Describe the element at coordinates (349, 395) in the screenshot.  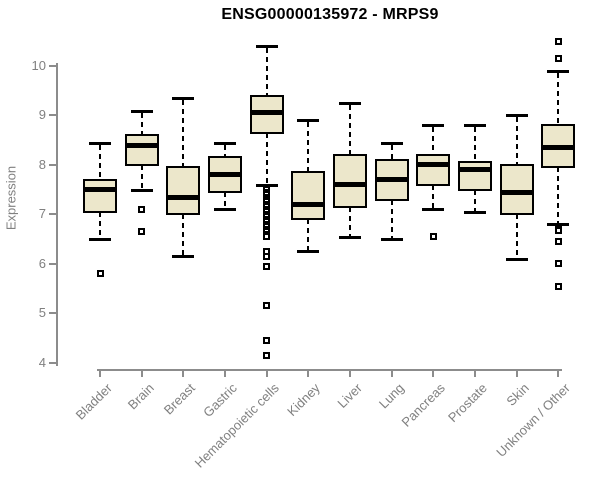
I see `x-tick-label: Liver` at that location.